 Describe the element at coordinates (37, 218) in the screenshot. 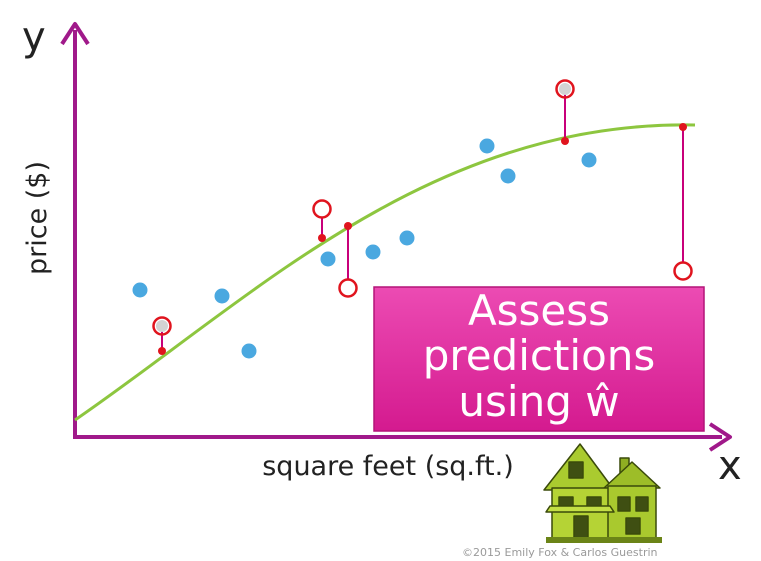

I see `y-axis-label: price ($)` at that location.